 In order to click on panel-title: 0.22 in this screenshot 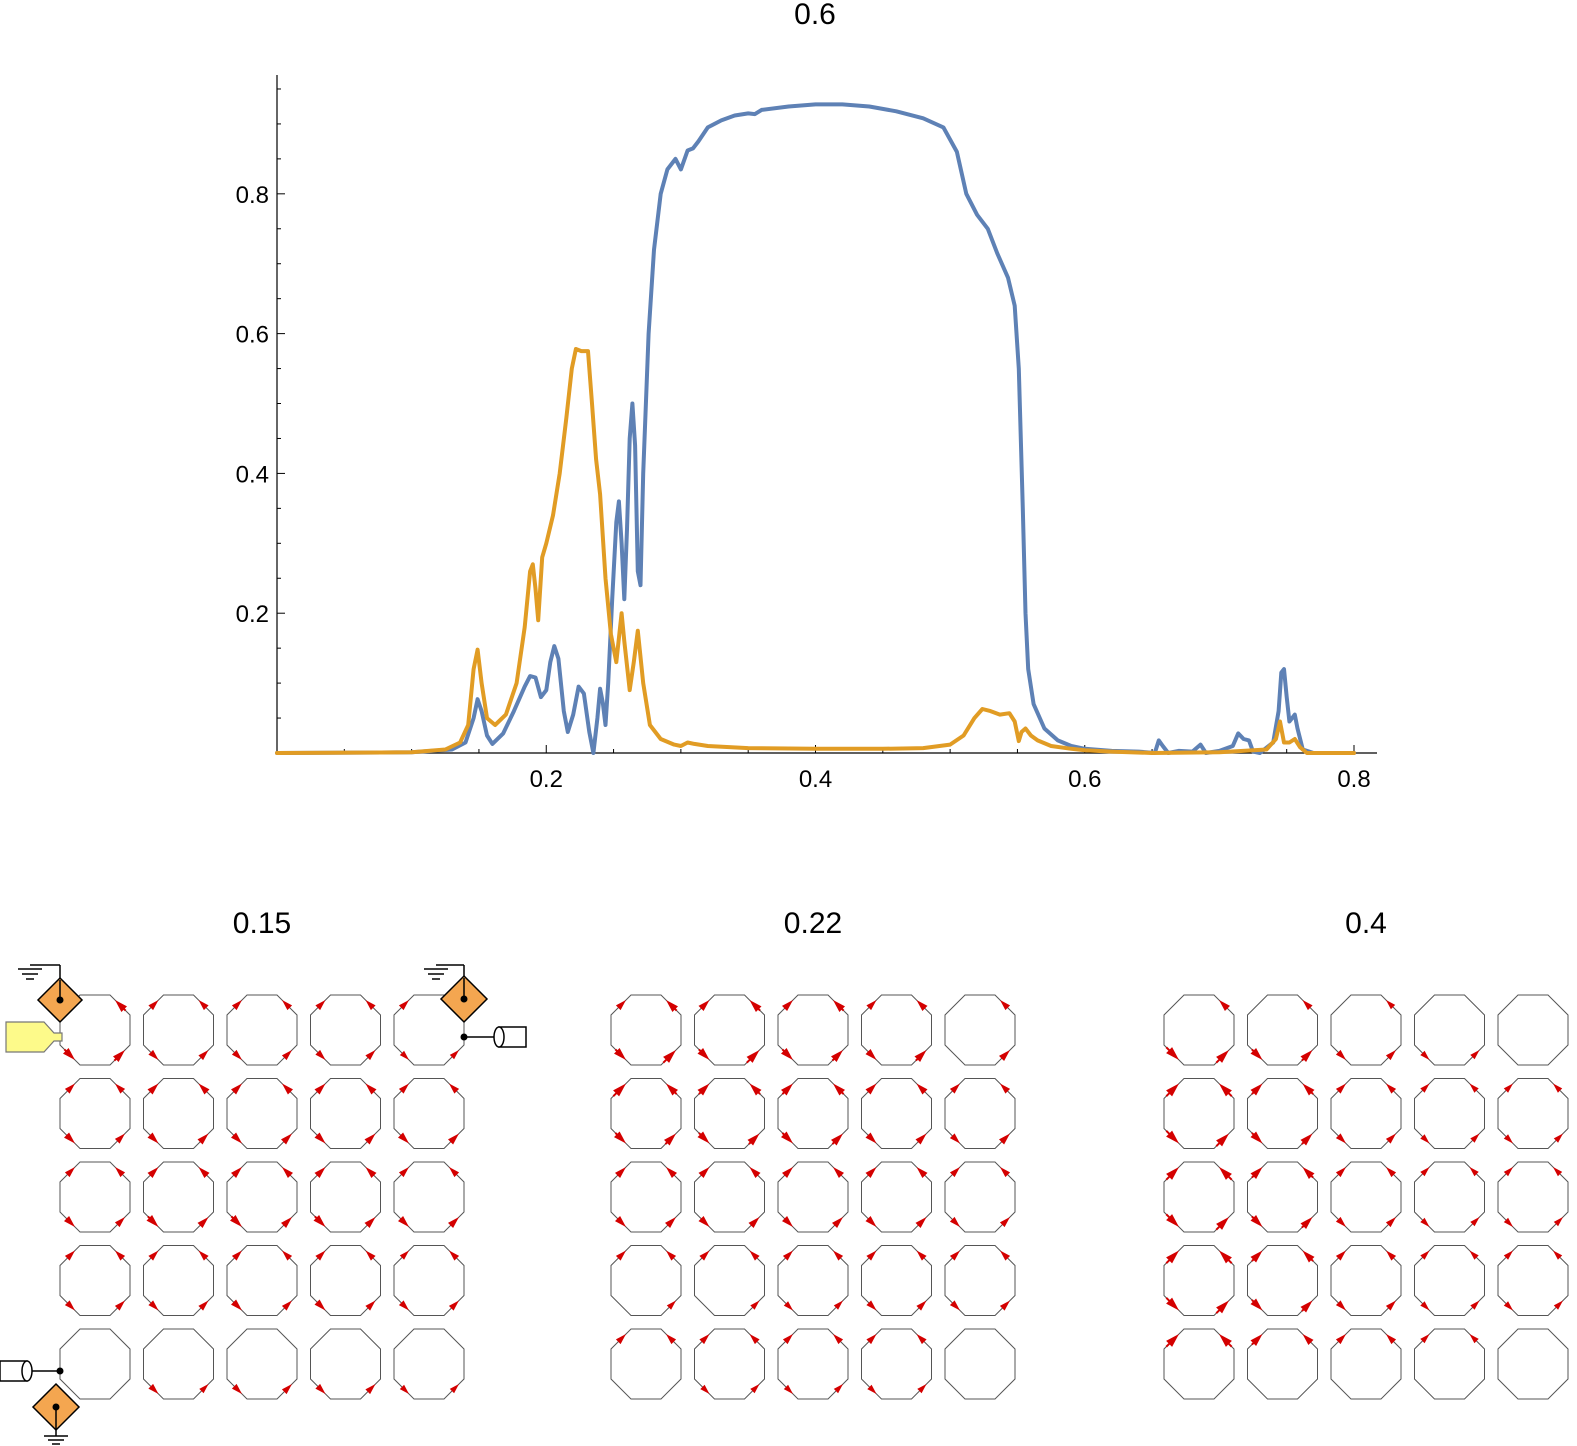, I will do `click(813, 923)`.